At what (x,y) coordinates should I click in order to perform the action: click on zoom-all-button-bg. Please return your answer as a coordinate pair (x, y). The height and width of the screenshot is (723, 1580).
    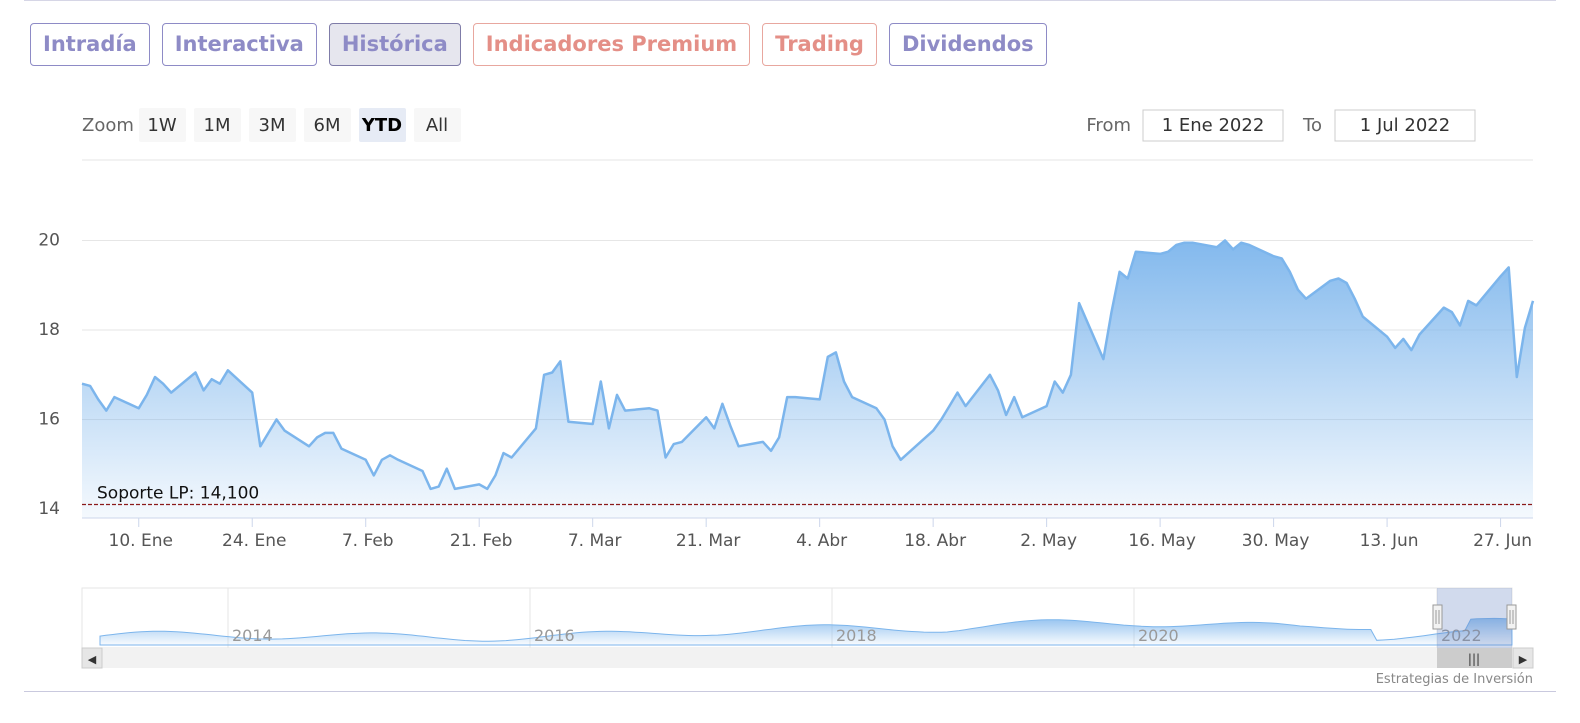
    Looking at the image, I should click on (437, 125).